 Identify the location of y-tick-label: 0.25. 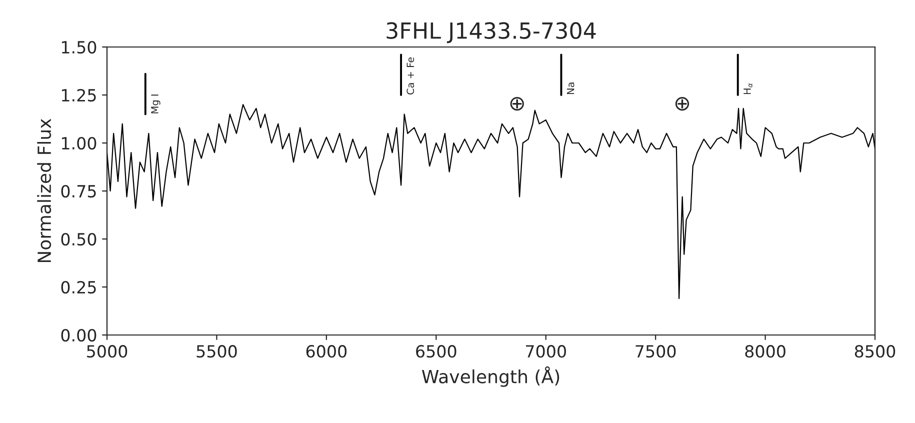
(78, 287).